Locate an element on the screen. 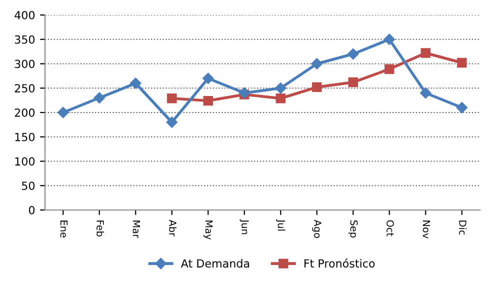  y-tick-label: 350 is located at coordinates (24, 39).